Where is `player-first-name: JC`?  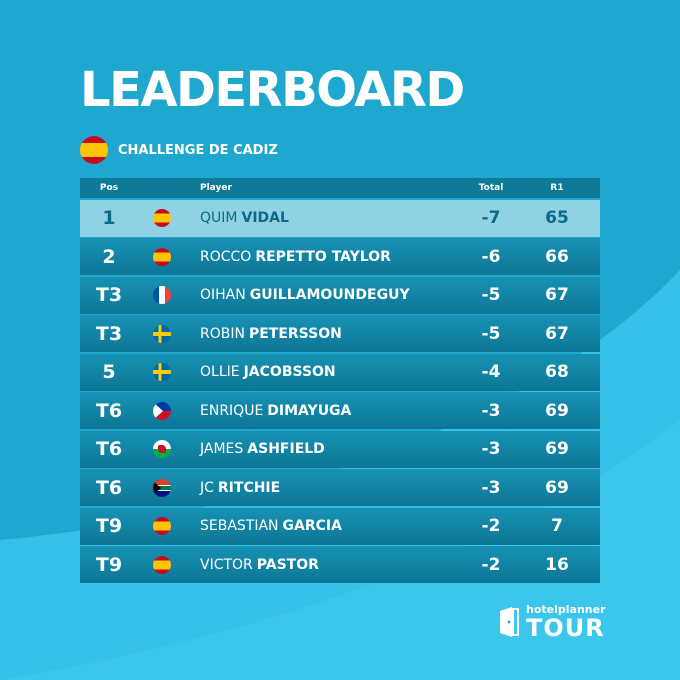
player-first-name: JC is located at coordinates (207, 488).